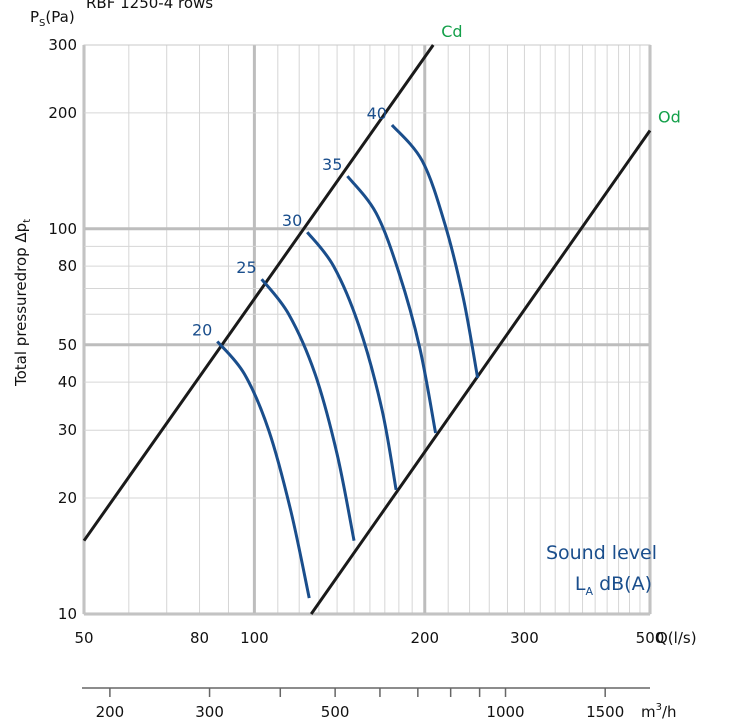 This screenshot has width=731, height=724. Describe the element at coordinates (22, 303) in the screenshot. I see `y-axis-label: Total pressuredrop Δpt` at that location.